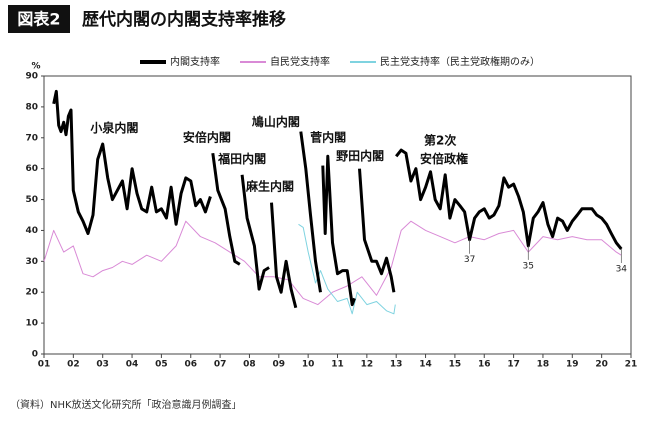  I want to click on x-tick-label: 13, so click(396, 365).